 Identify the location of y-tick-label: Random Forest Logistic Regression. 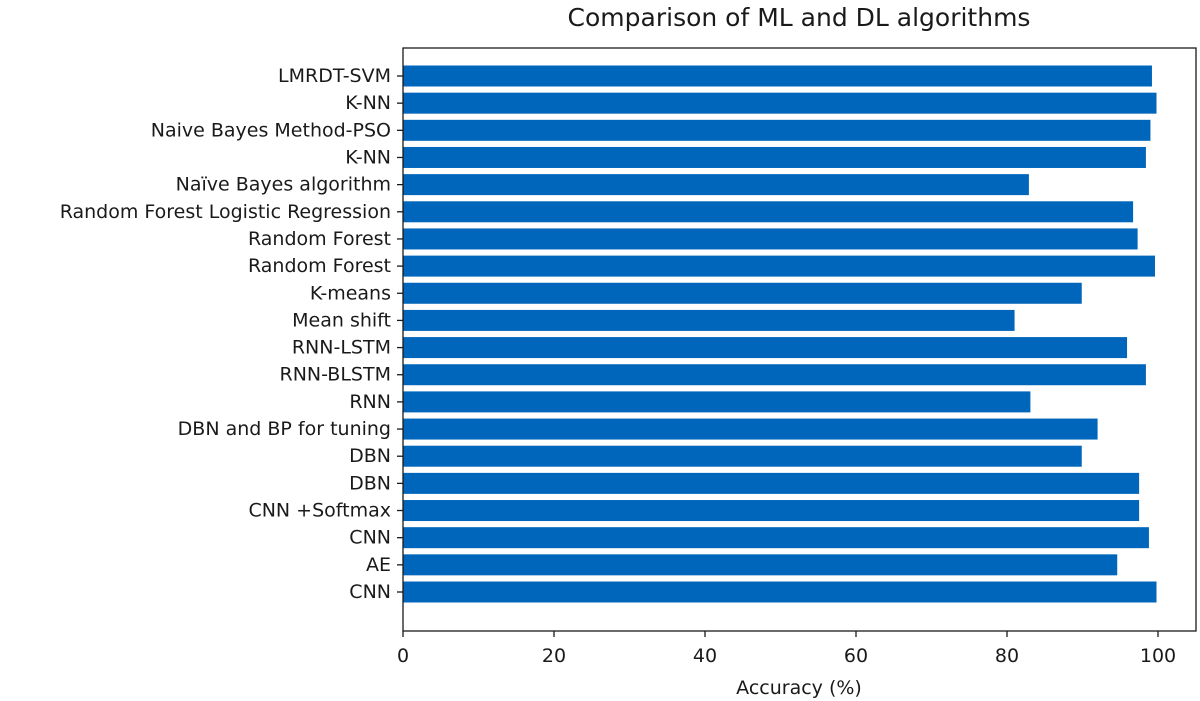
(225, 212).